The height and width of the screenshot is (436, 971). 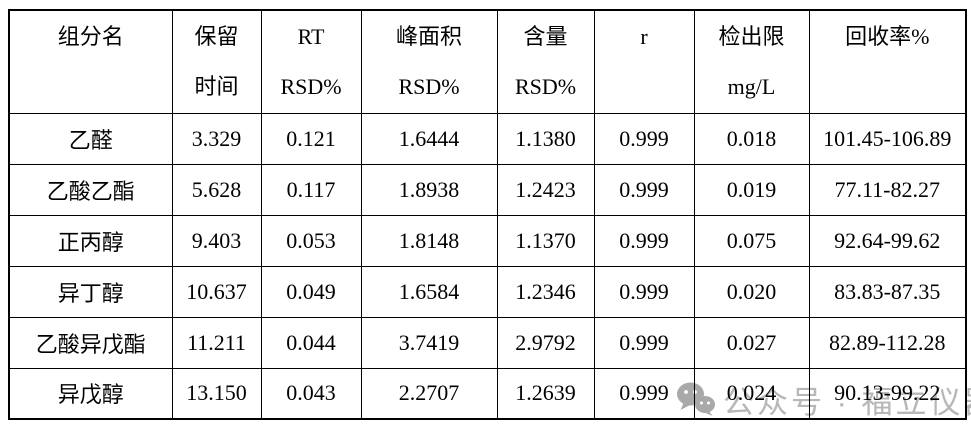 What do you see at coordinates (751, 342) in the screenshot?
I see `cell-detection-limit: 0.027` at bounding box center [751, 342].